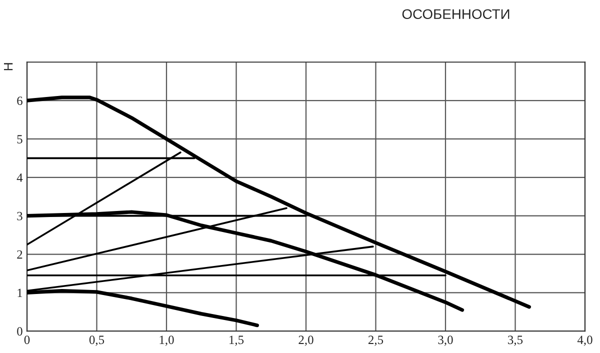  What do you see at coordinates (19, 101) in the screenshot?
I see `y-tick-label: 6` at bounding box center [19, 101].